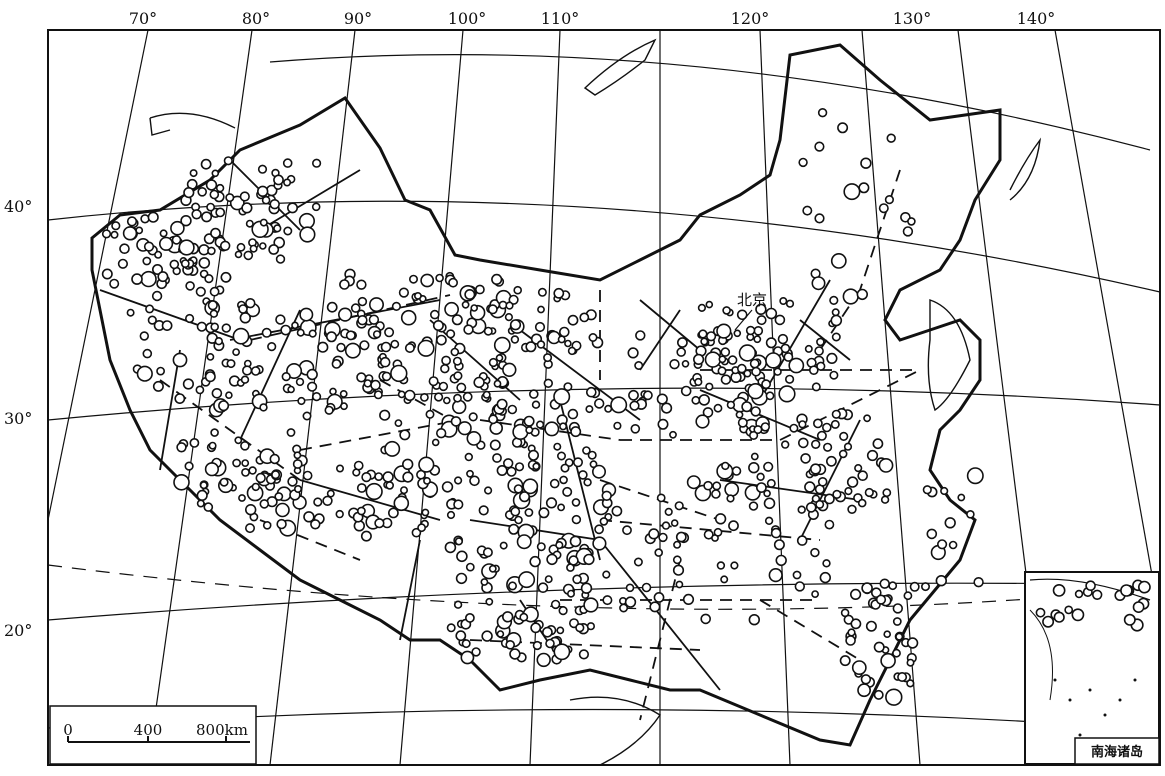 This screenshot has height=776, width=1165. What do you see at coordinates (912, 18) in the screenshot?
I see `lon-label-130: 130°` at bounding box center [912, 18].